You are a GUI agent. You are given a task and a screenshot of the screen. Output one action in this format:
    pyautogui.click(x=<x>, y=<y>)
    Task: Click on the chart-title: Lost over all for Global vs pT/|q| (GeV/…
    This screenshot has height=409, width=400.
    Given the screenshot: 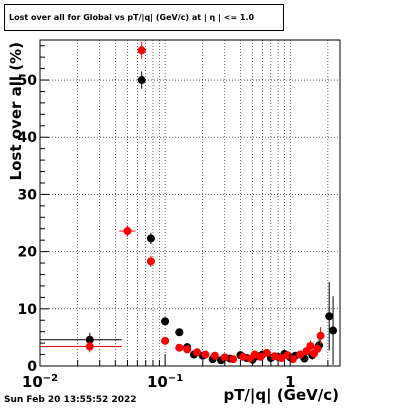 What is the action you would take?
    pyautogui.click(x=144, y=17)
    